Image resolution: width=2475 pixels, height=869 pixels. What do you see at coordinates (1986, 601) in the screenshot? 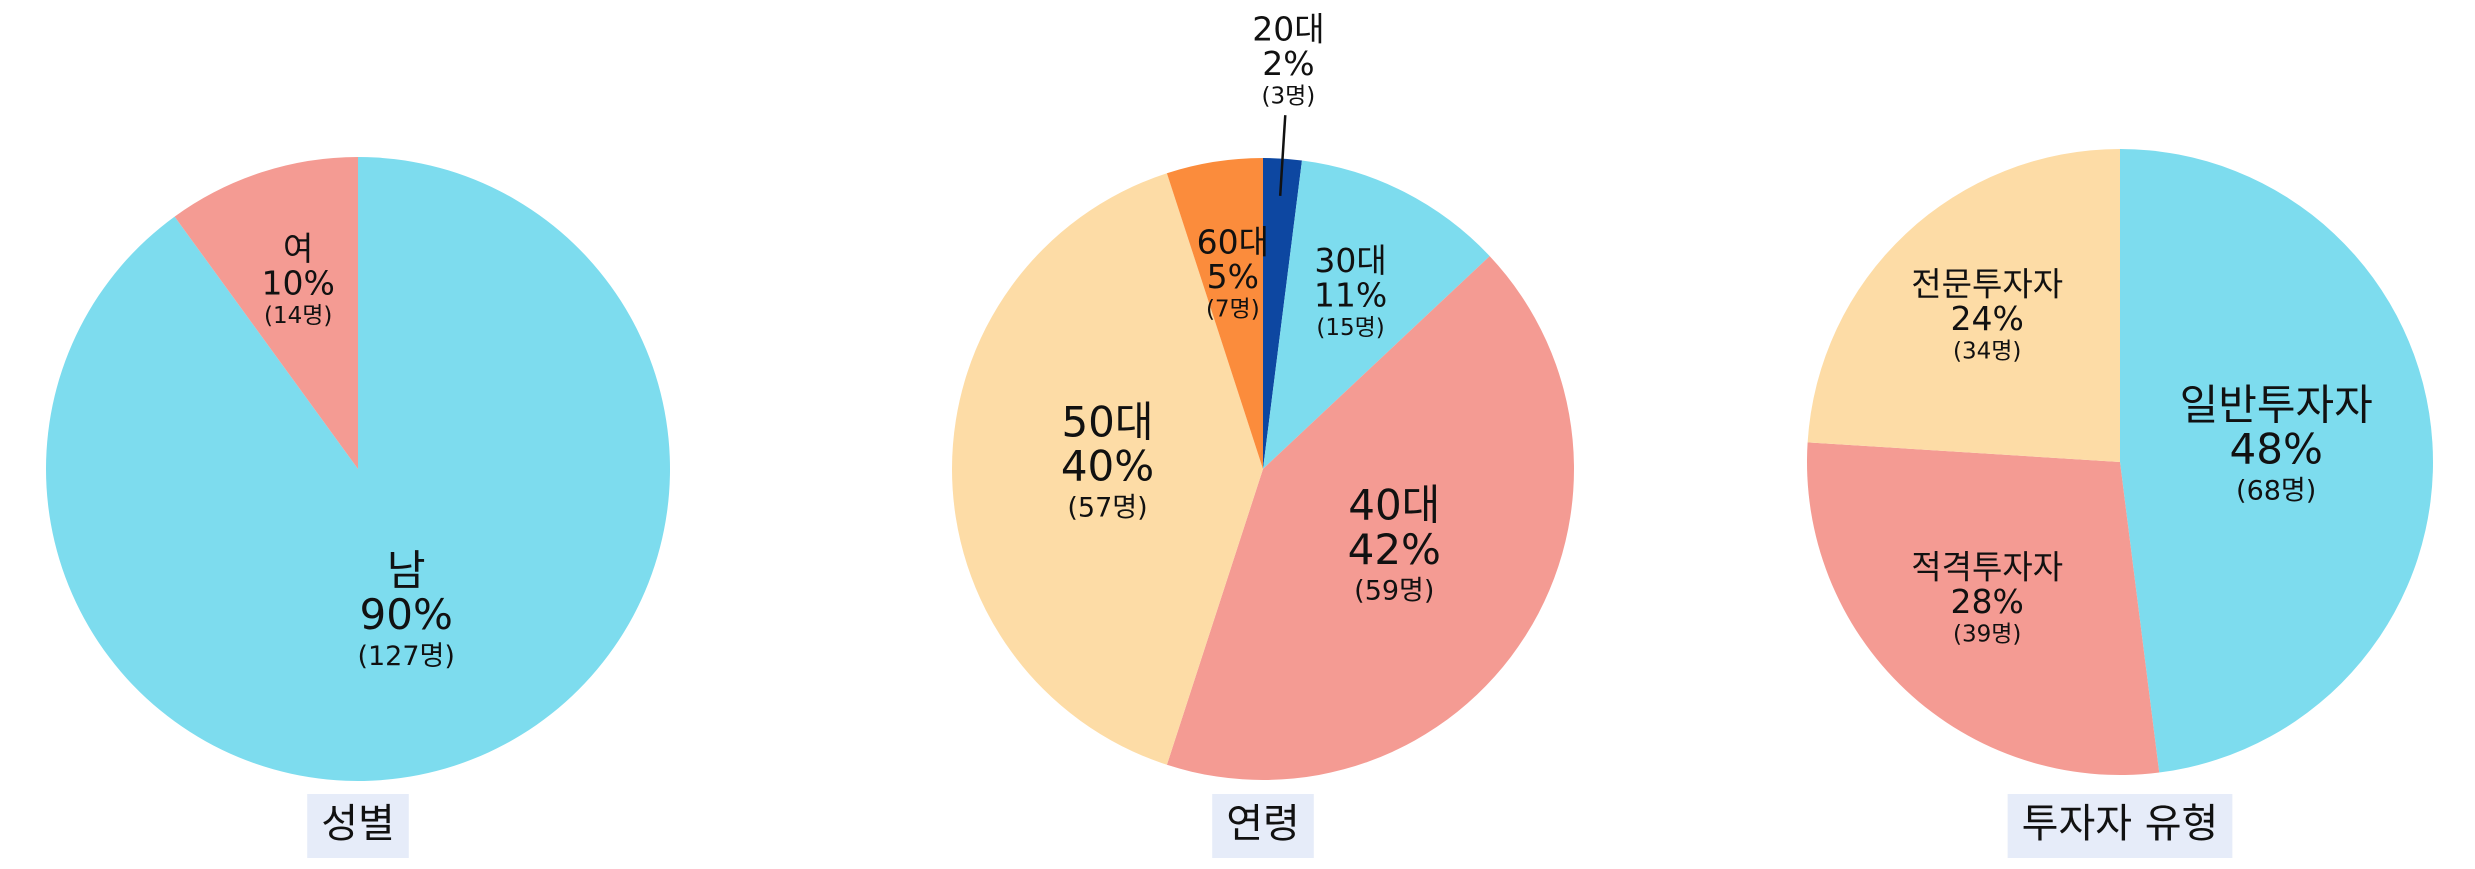
I see `slice-percent: 28%` at bounding box center [1986, 601].